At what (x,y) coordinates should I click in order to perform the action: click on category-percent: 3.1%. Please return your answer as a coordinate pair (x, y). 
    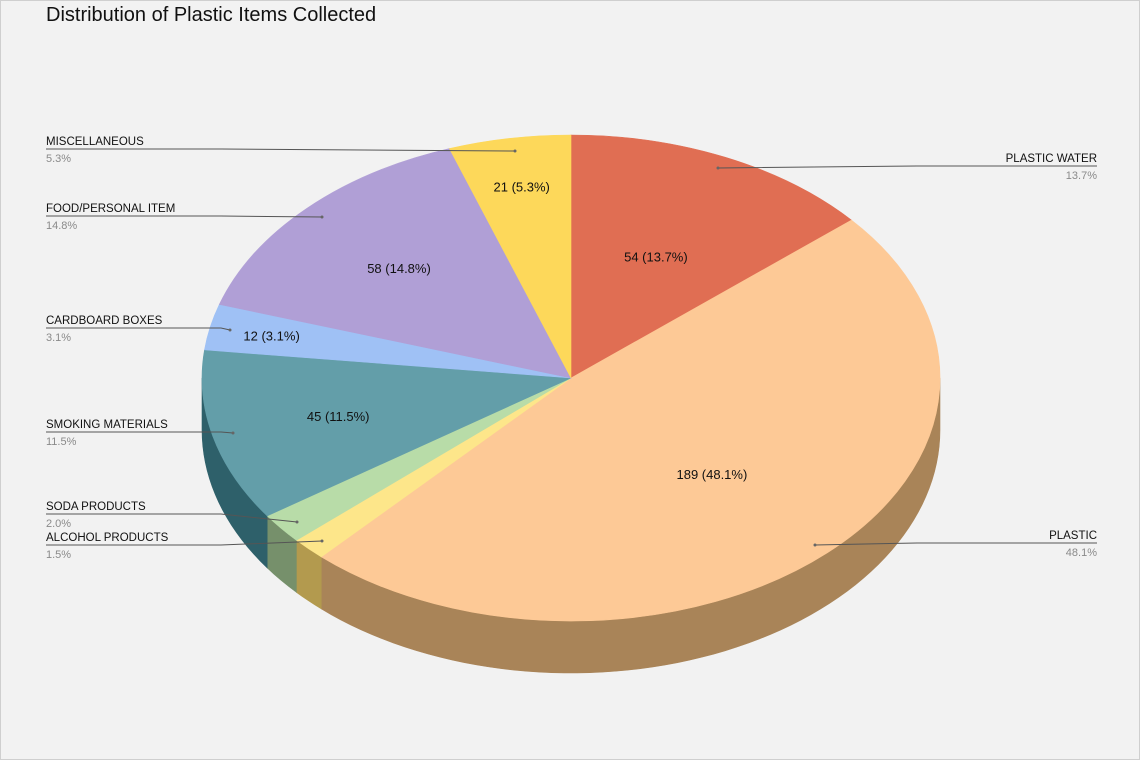
    Looking at the image, I should click on (58, 338).